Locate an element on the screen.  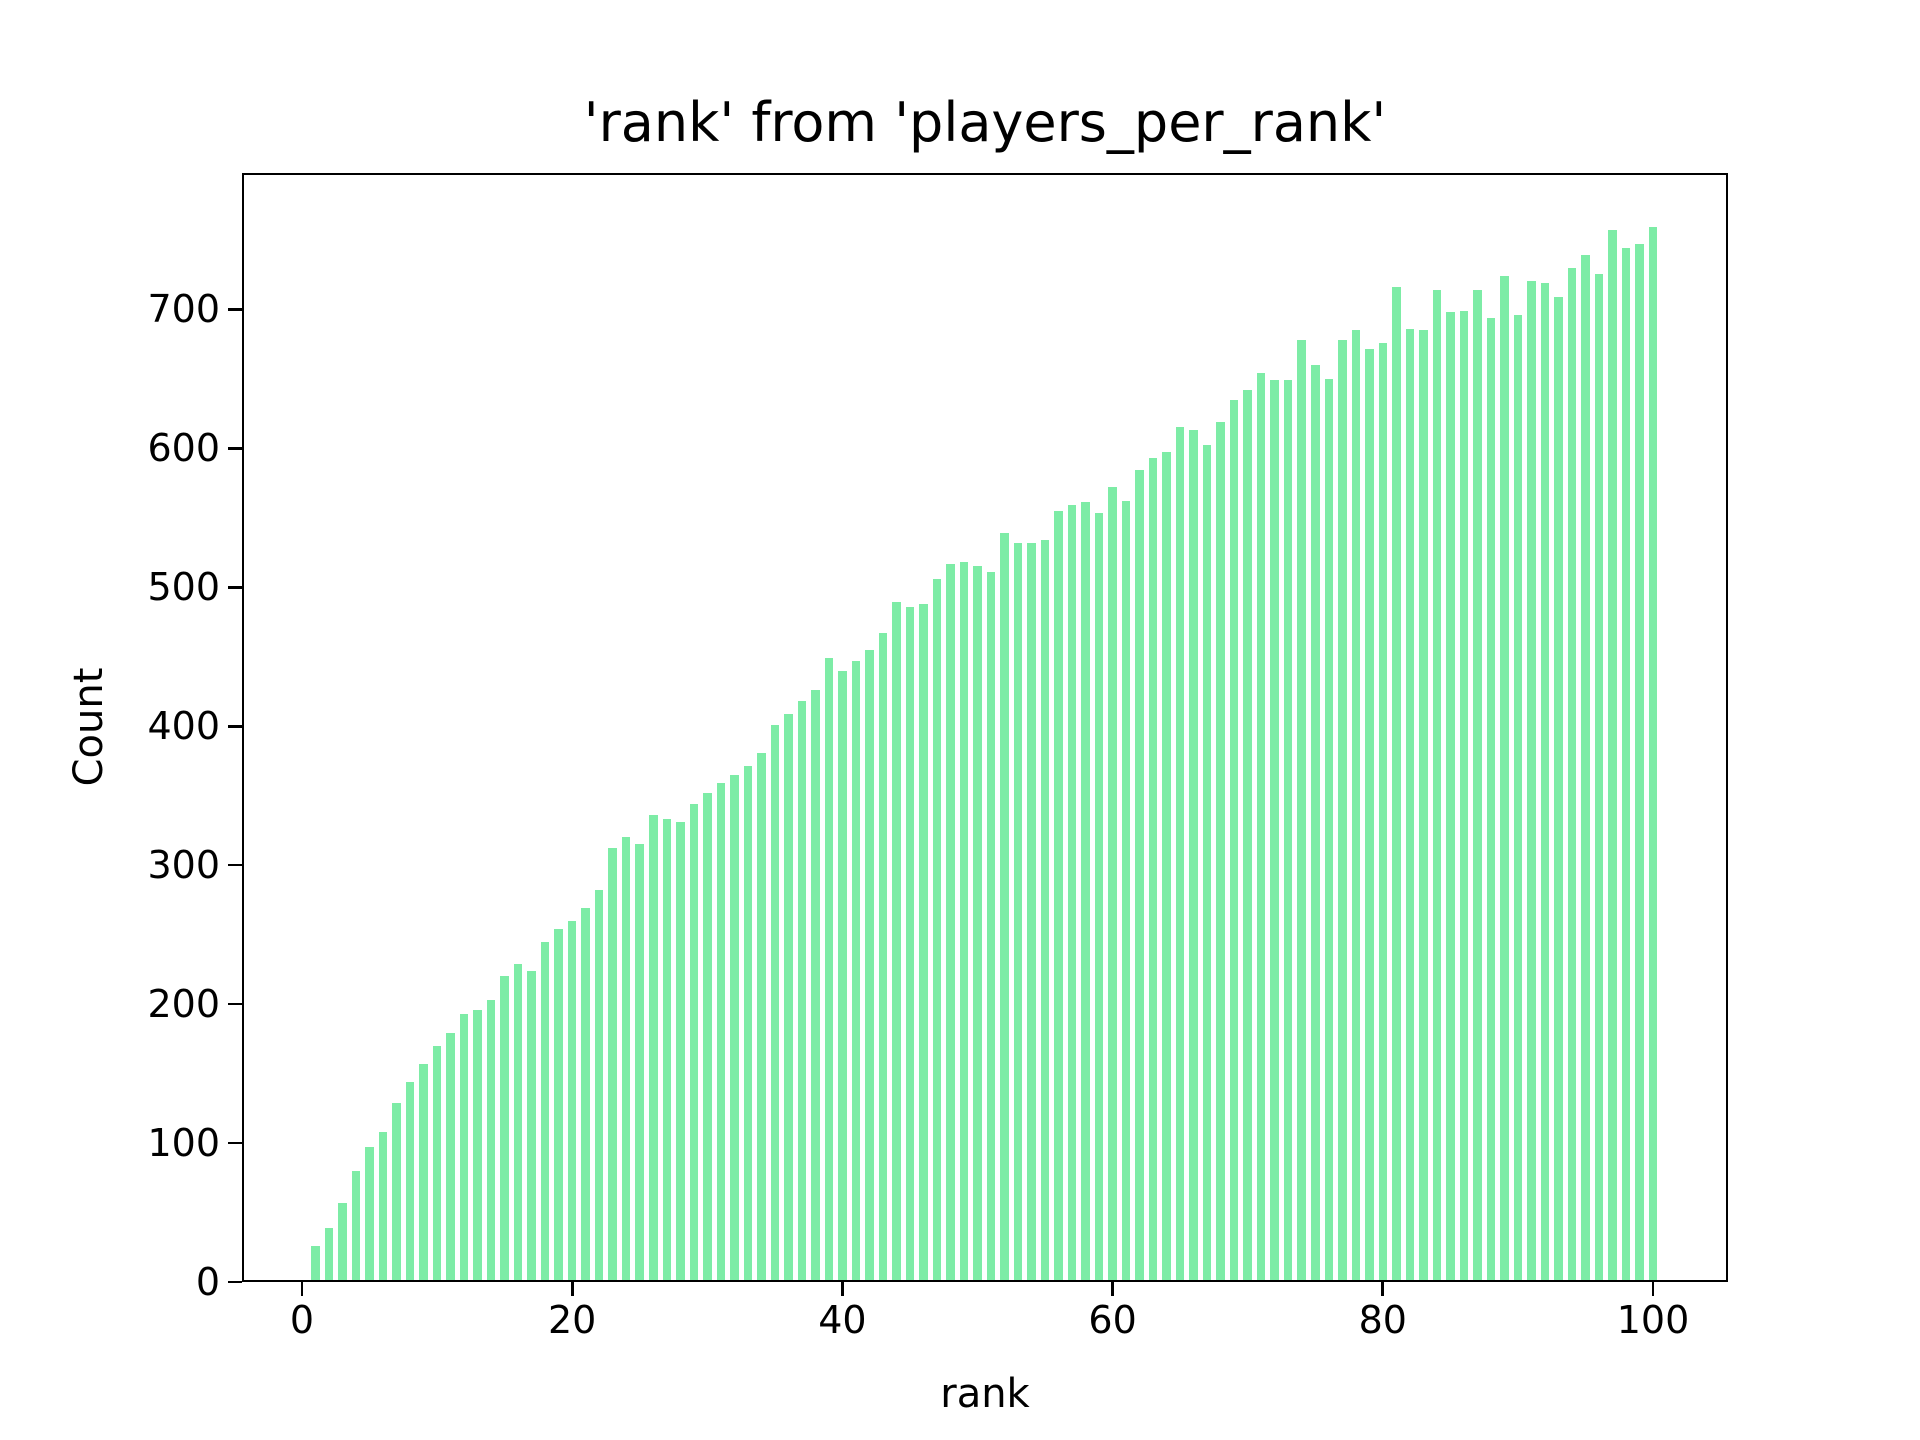
y-tick-label-300: 300 is located at coordinates (183, 865).